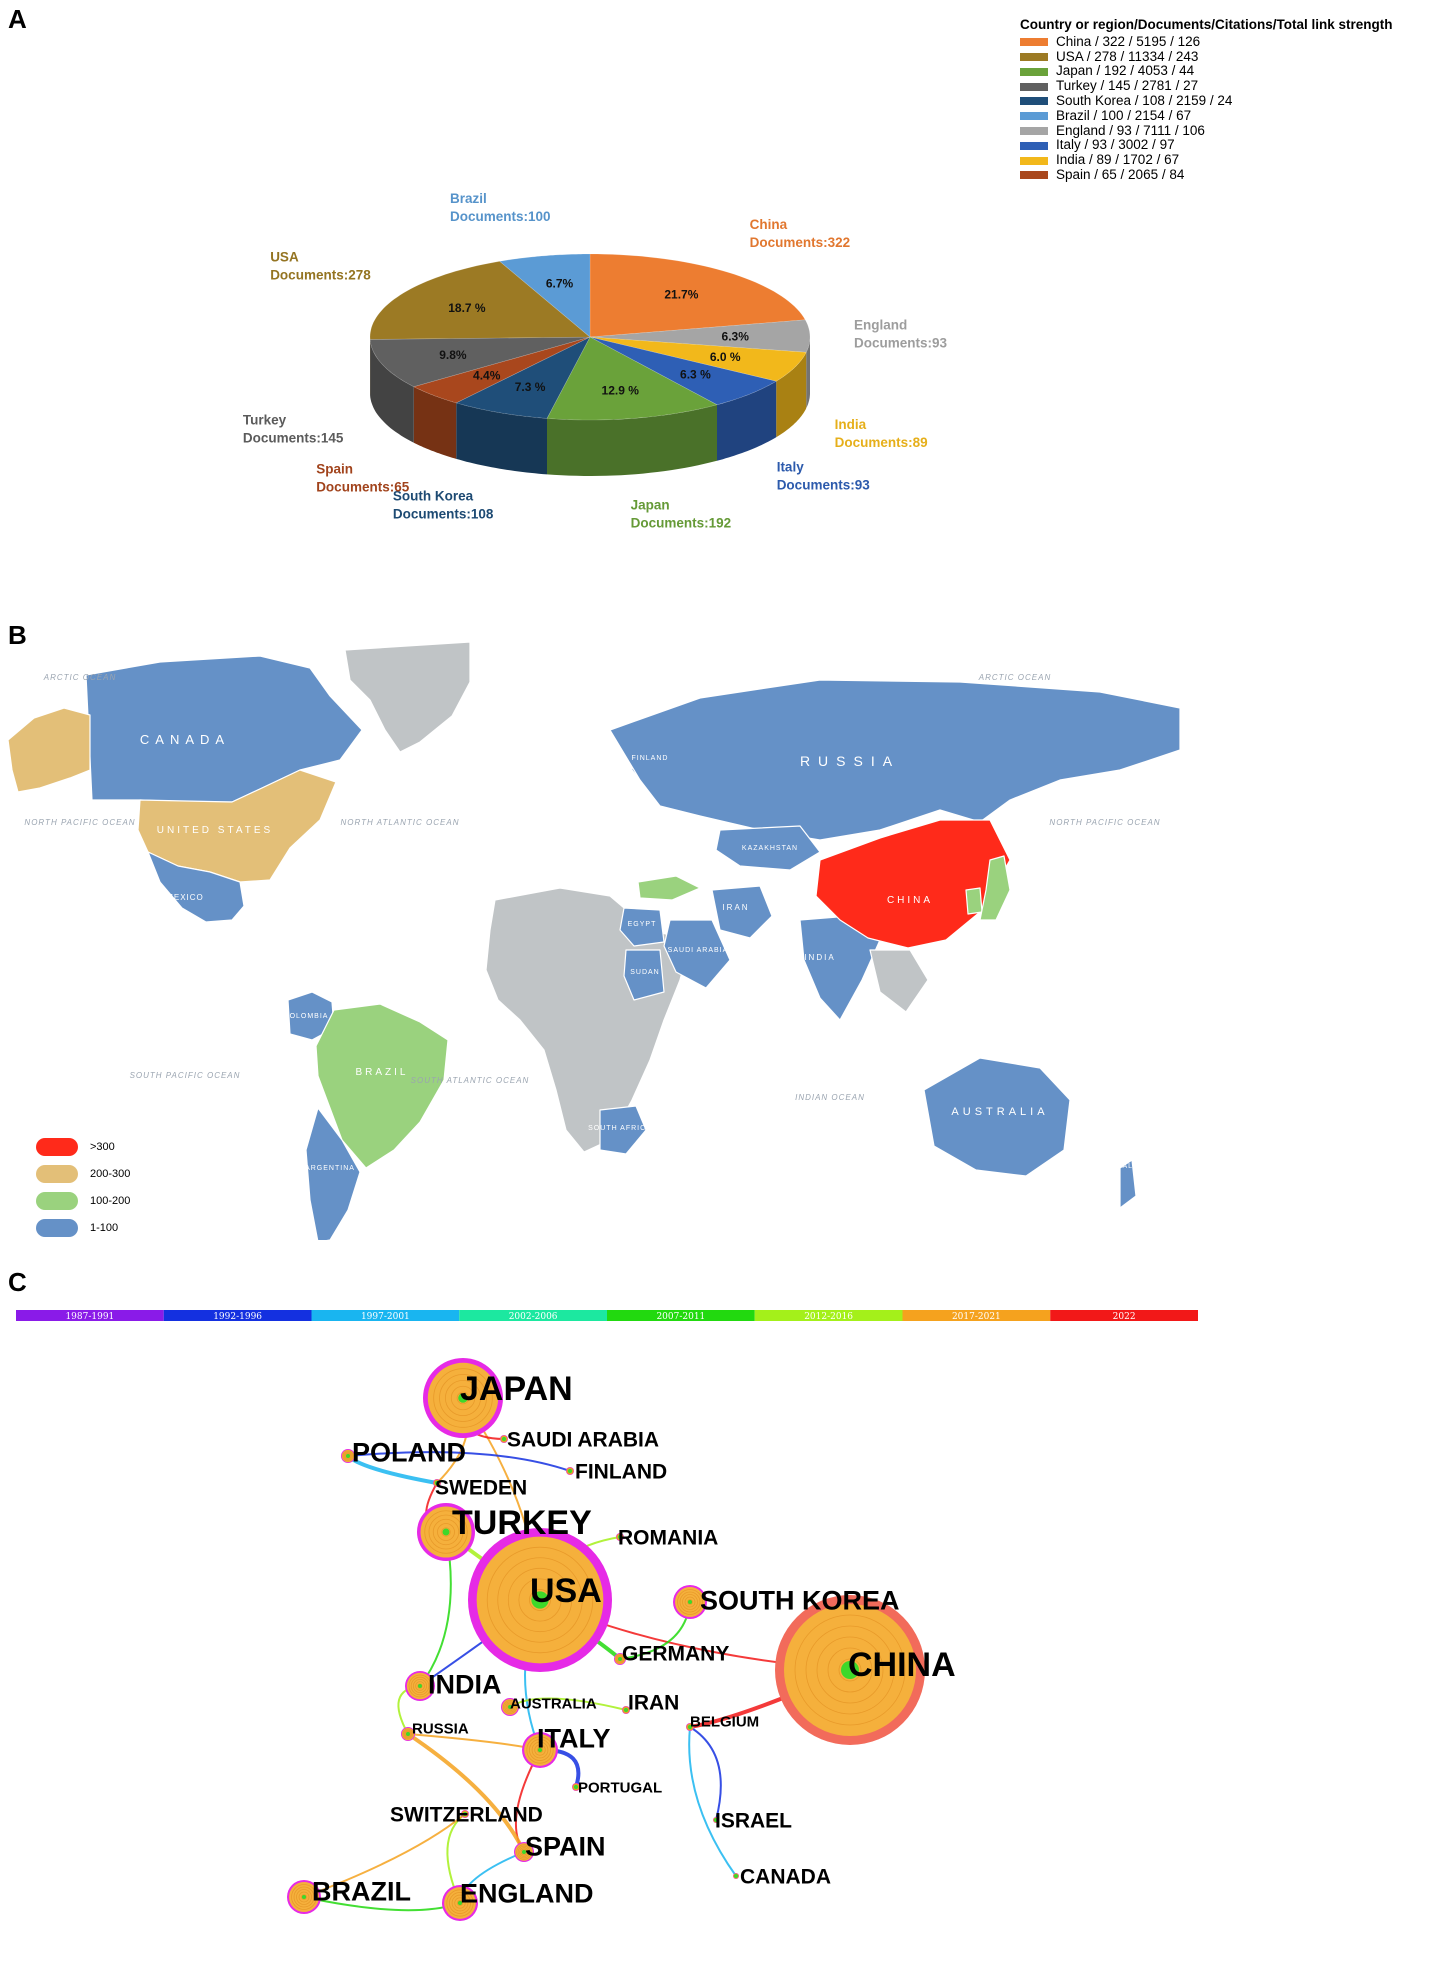 Image resolution: width=1435 pixels, height=1969 pixels. I want to click on pie-slice-england, so click(700, 336).